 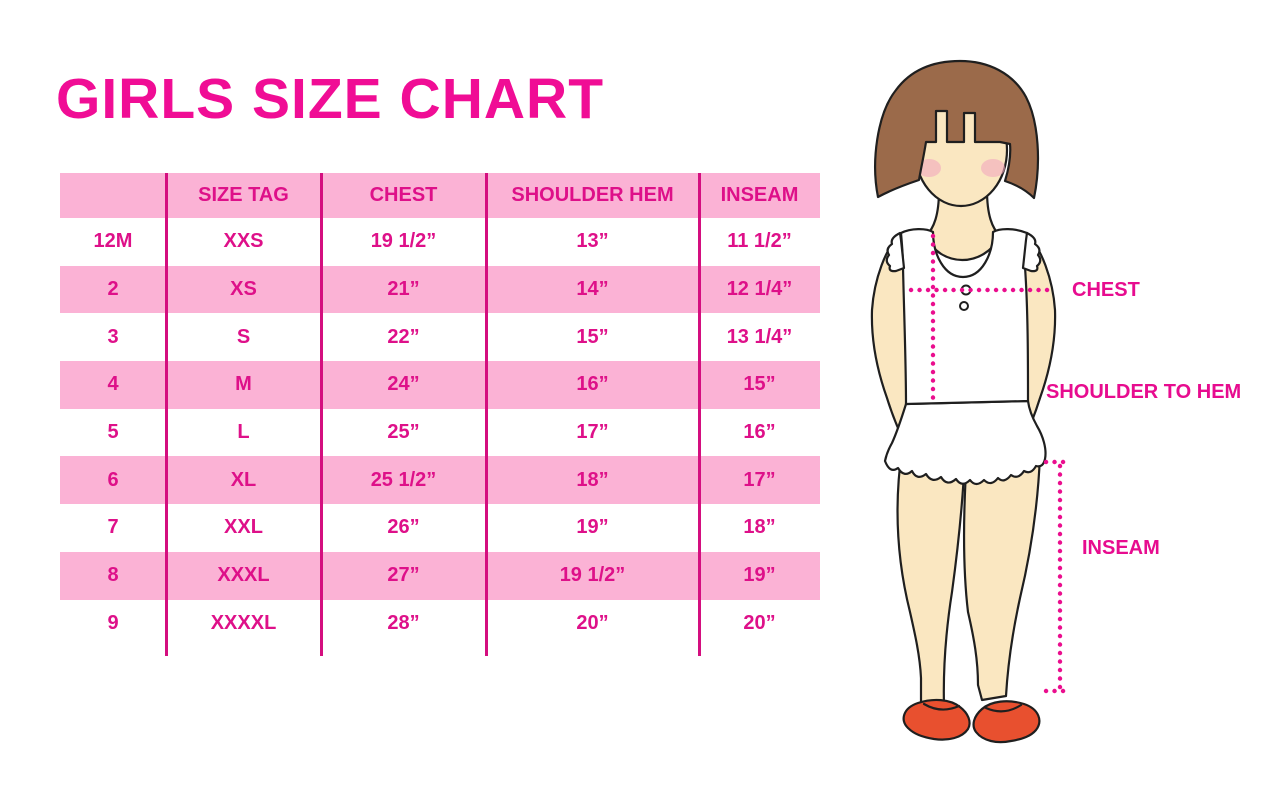 I want to click on table-row: 5 L 25” 17” 16”, so click(x=440, y=432).